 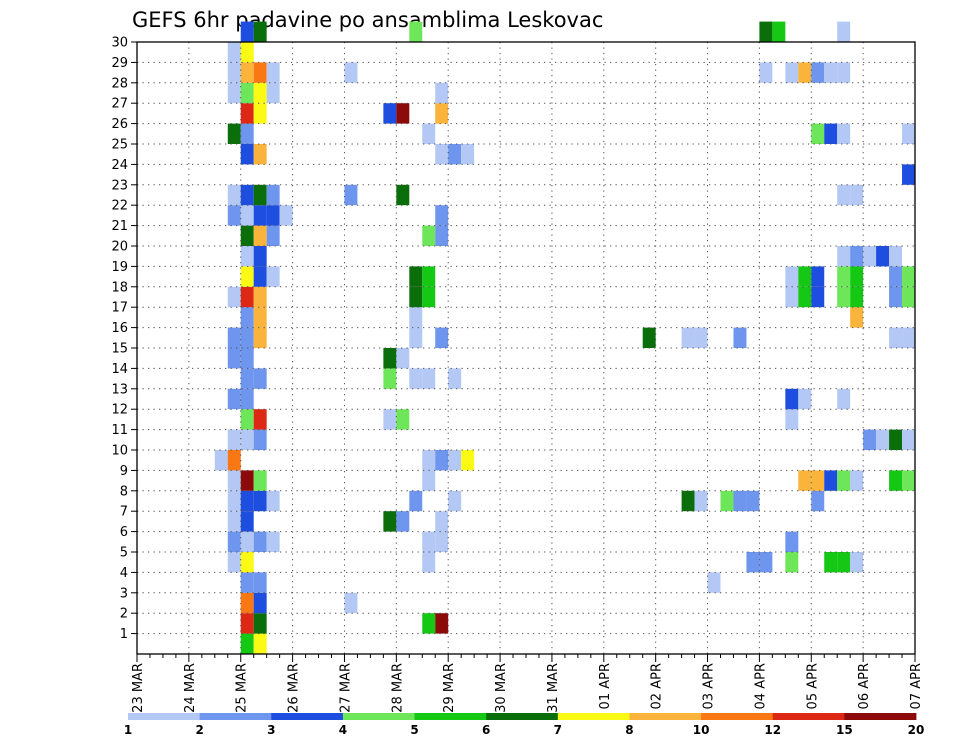 What do you see at coordinates (294, 688) in the screenshot?
I see `x-tick-label: 26 MAR` at bounding box center [294, 688].